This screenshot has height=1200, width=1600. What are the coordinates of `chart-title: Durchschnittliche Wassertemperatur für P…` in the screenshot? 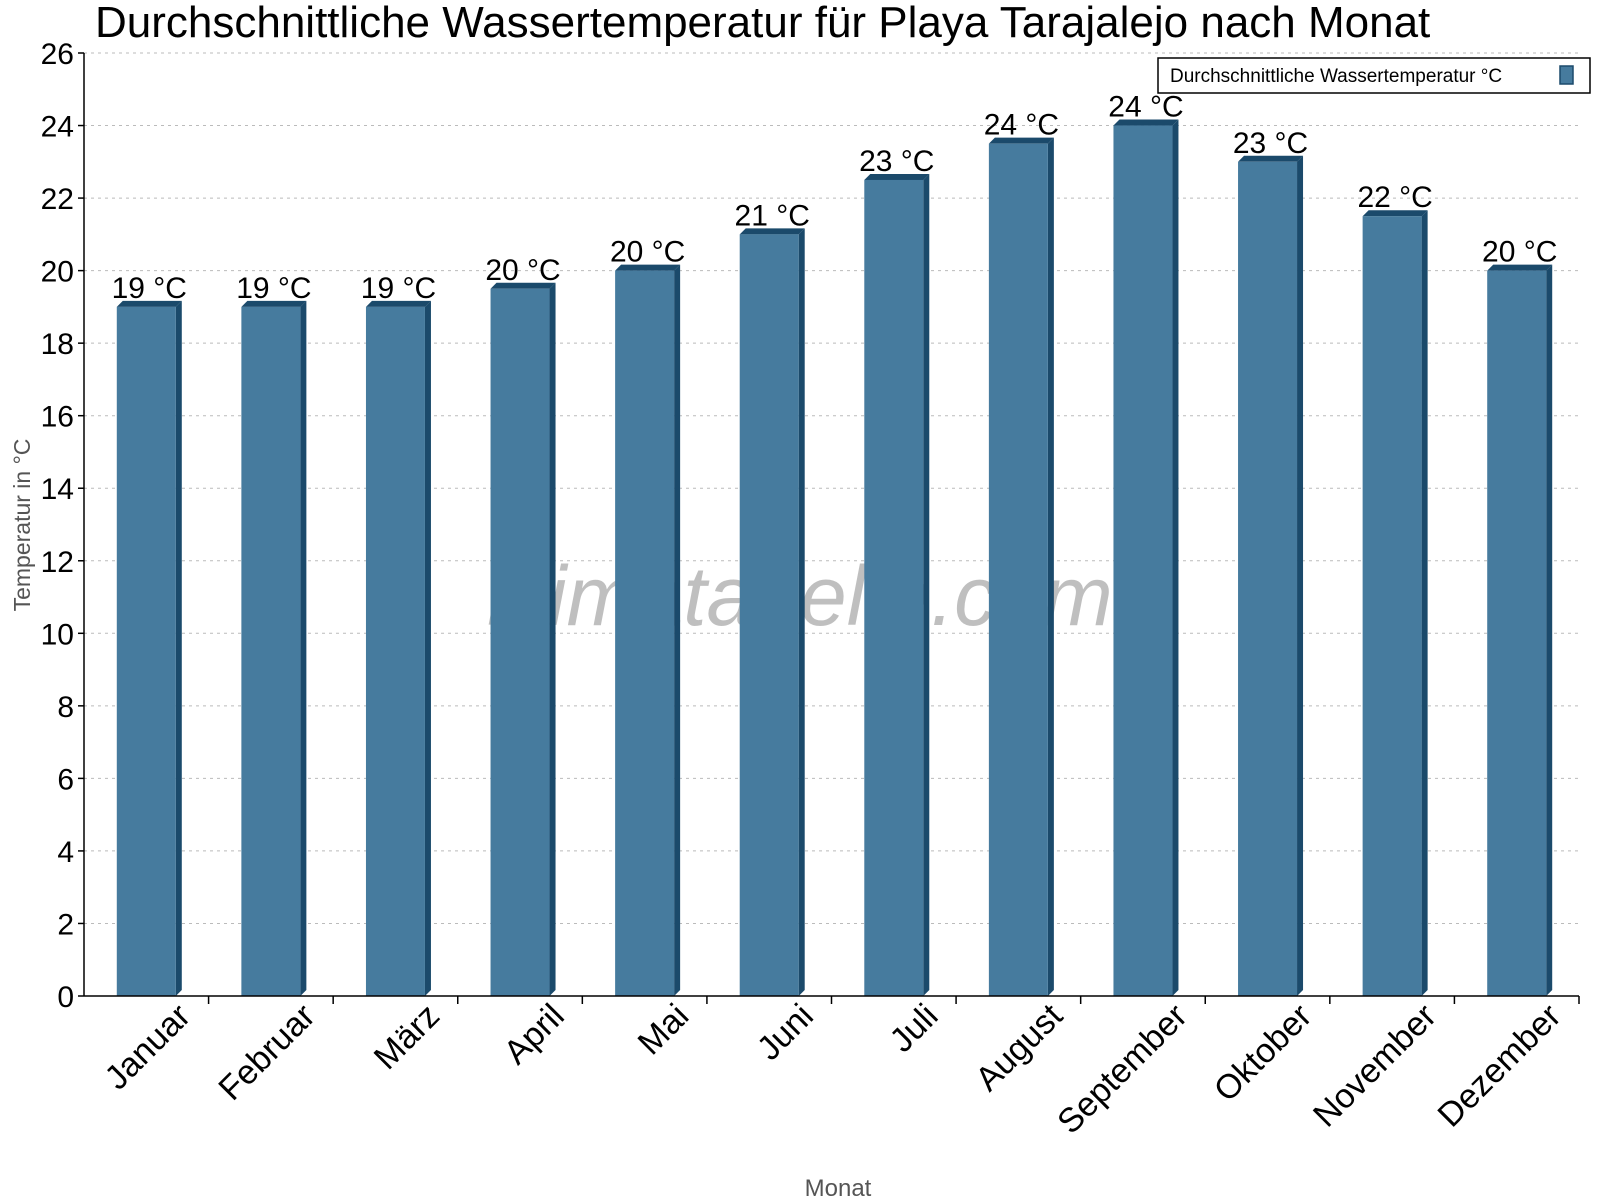 It's located at (762, 23).